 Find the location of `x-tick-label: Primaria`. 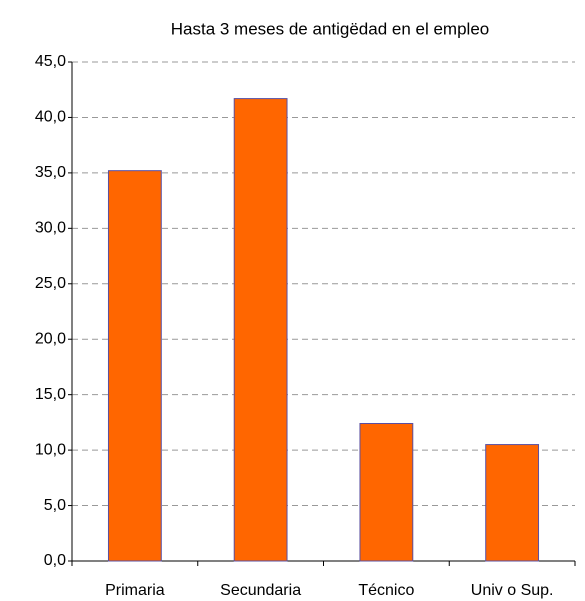

x-tick-label: Primaria is located at coordinates (135, 590).